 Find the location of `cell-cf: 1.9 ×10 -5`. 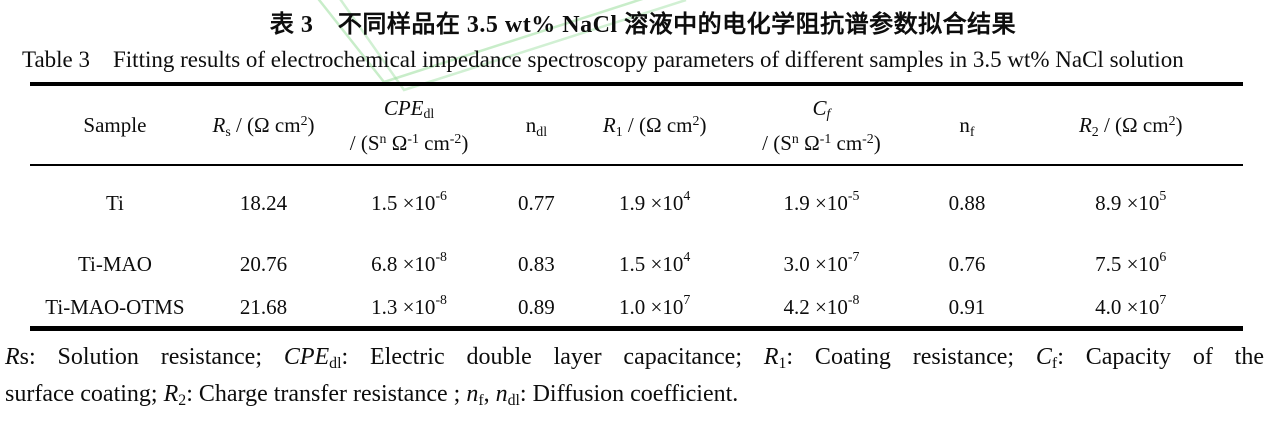

cell-cf: 1.9 ×10 -5 is located at coordinates (821, 201).